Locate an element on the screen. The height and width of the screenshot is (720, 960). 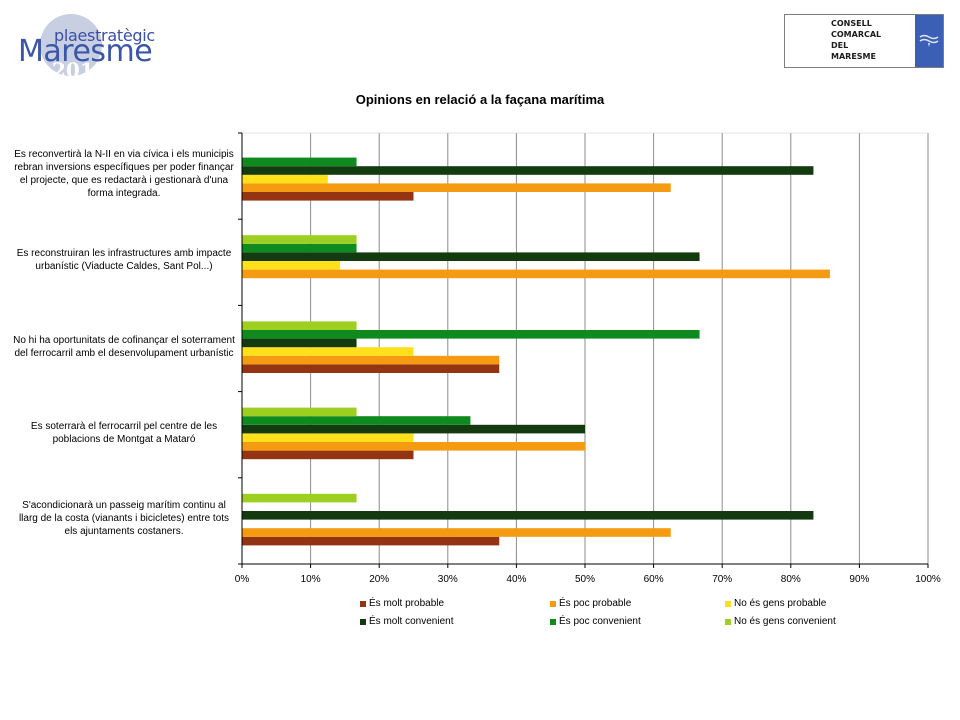
ccm-line-1: CONSELL is located at coordinates (851, 23).